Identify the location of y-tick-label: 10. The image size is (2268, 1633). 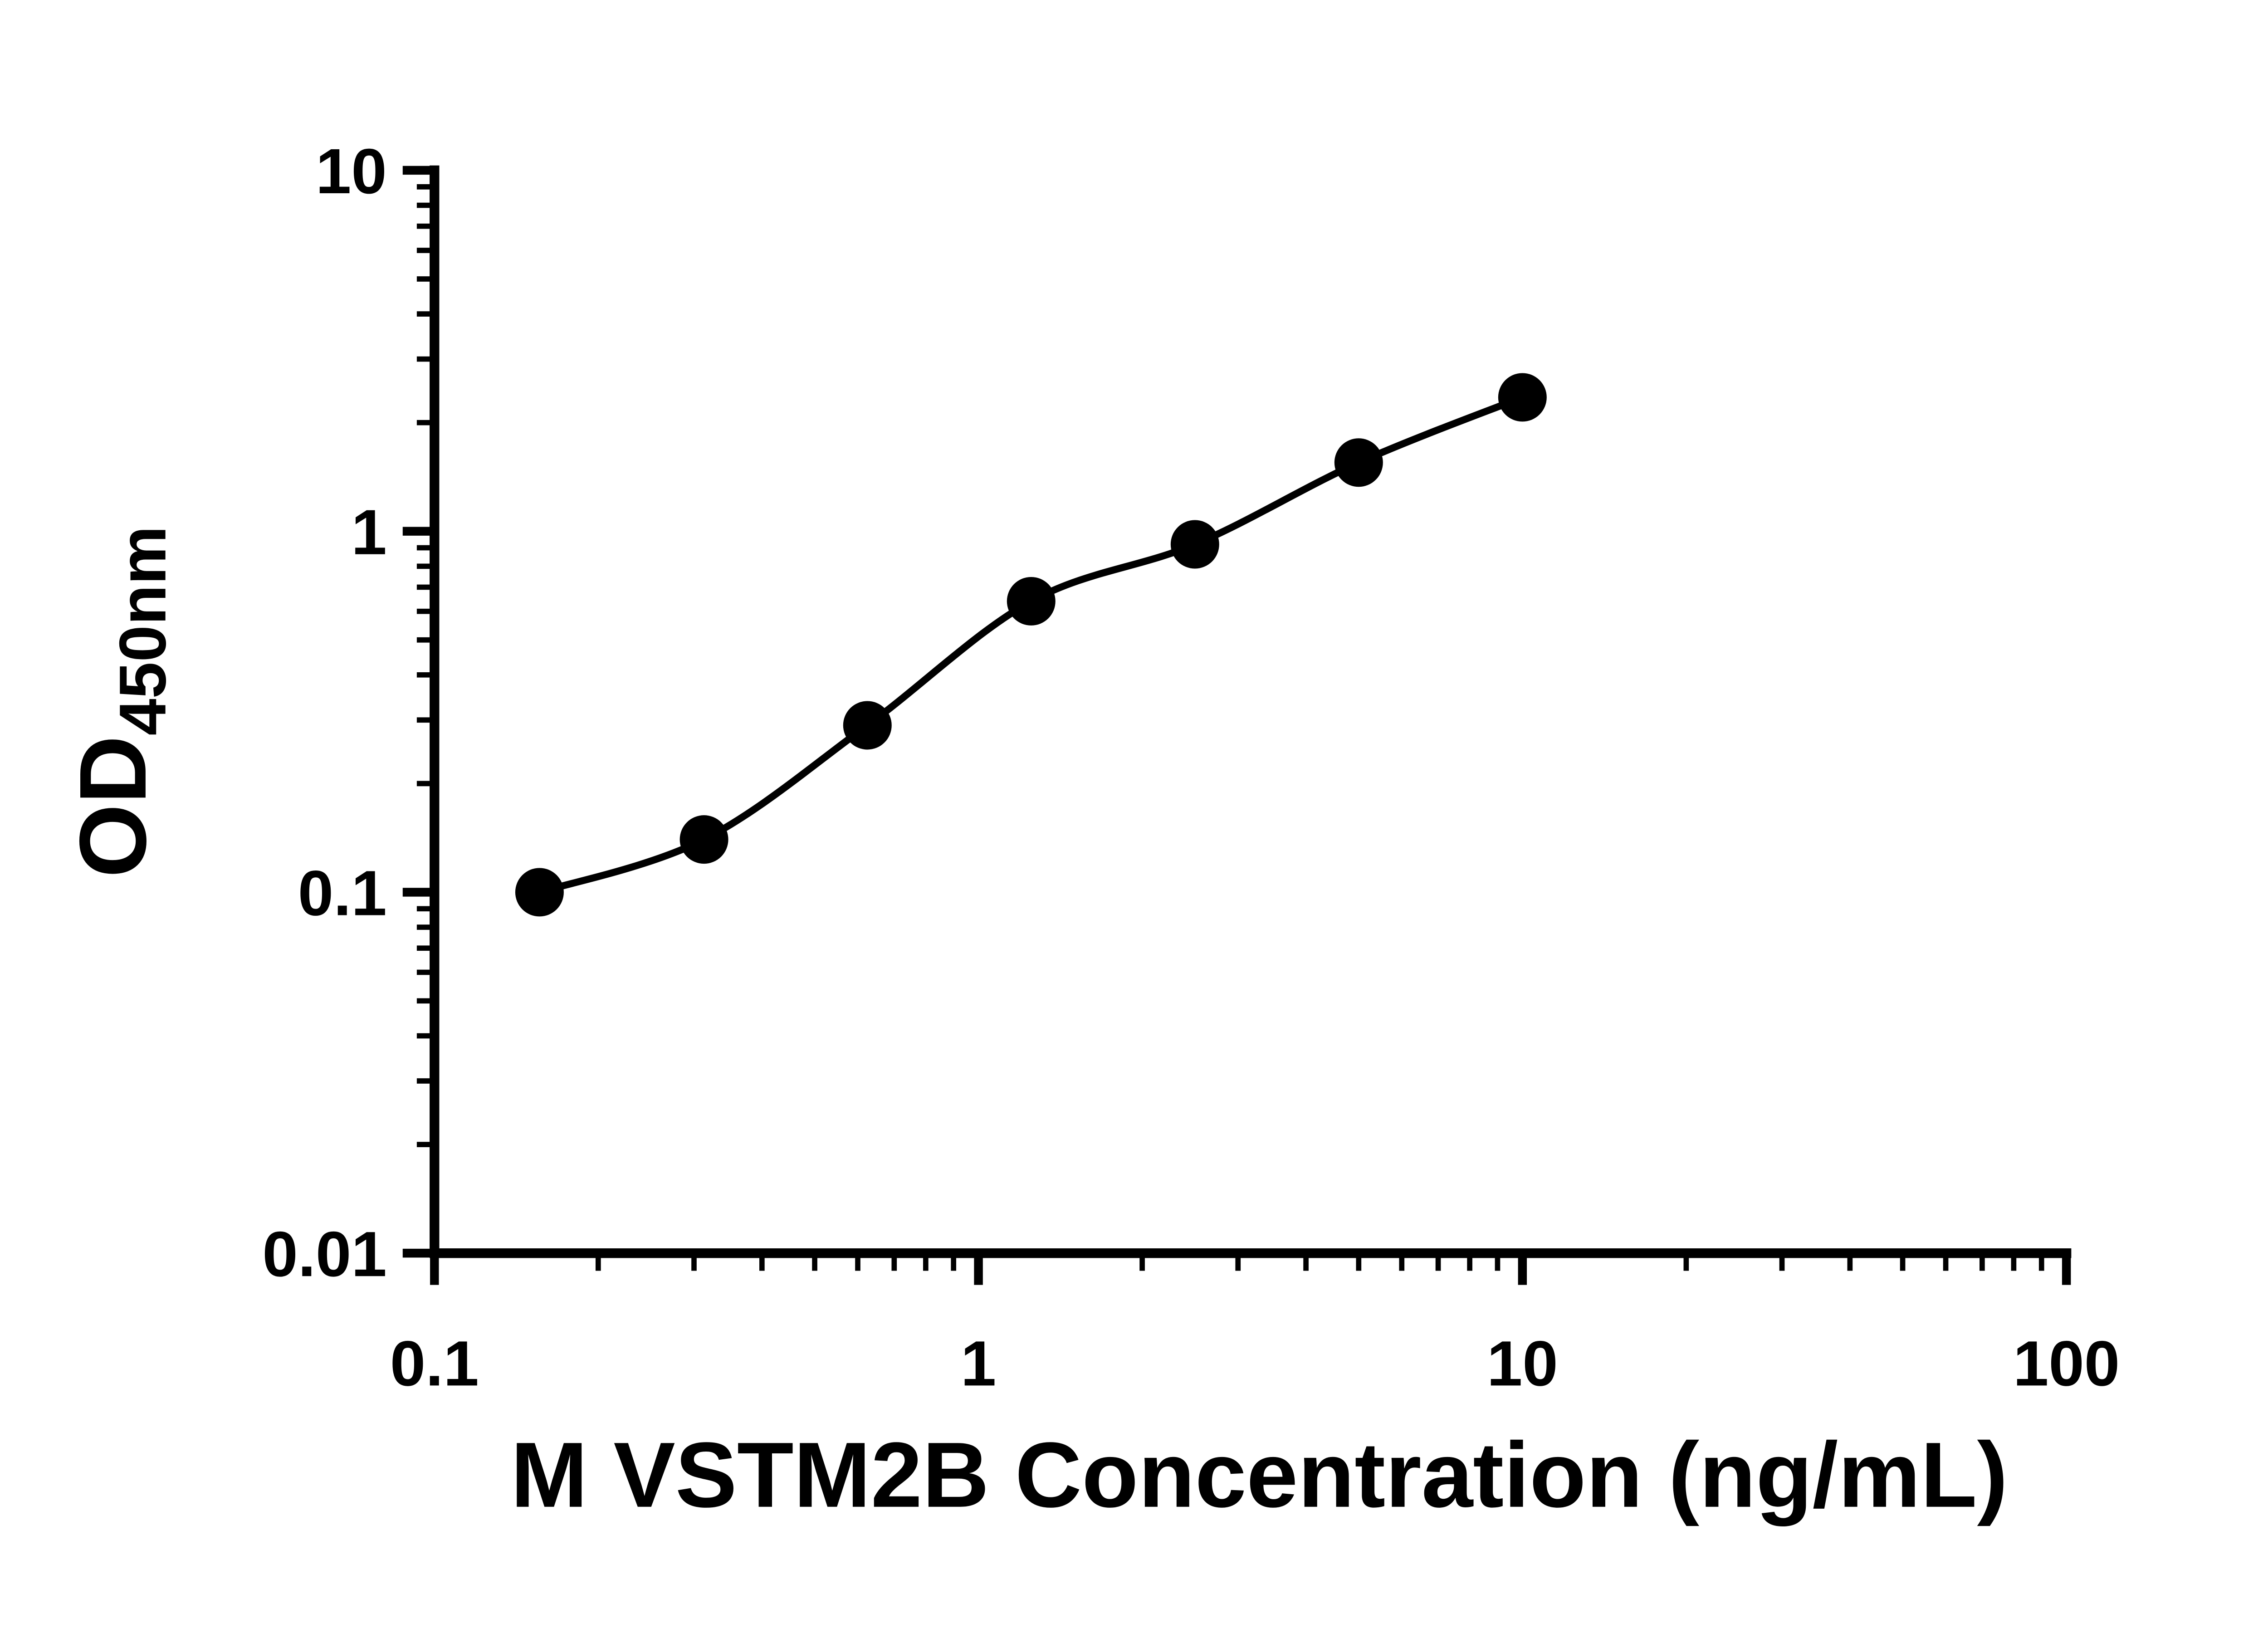
(352, 171).